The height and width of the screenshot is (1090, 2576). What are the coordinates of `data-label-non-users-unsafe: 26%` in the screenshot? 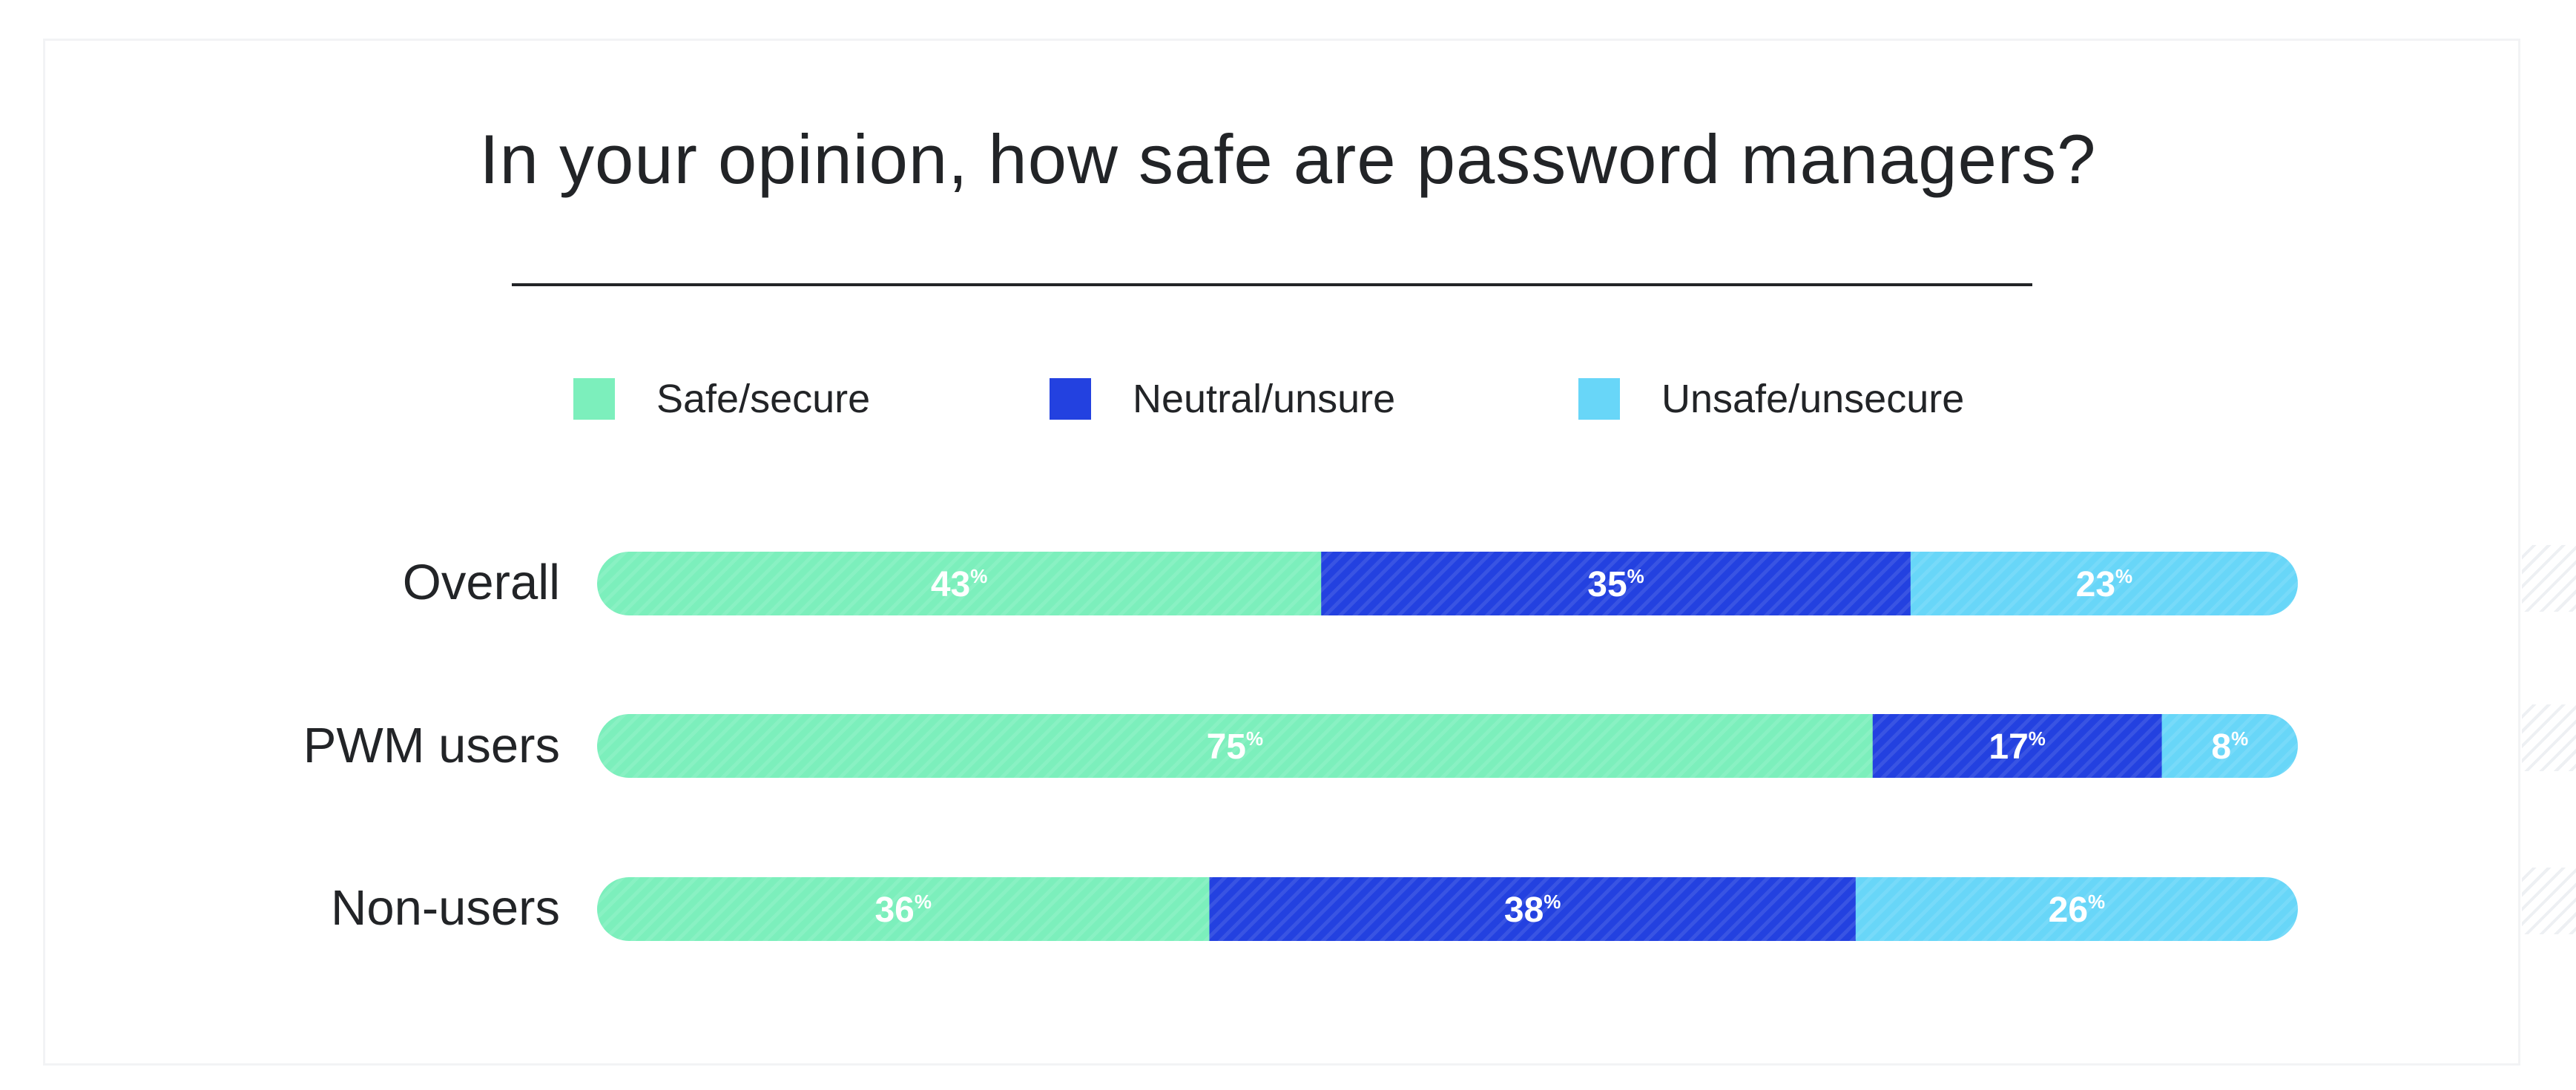 It's located at (2078, 910).